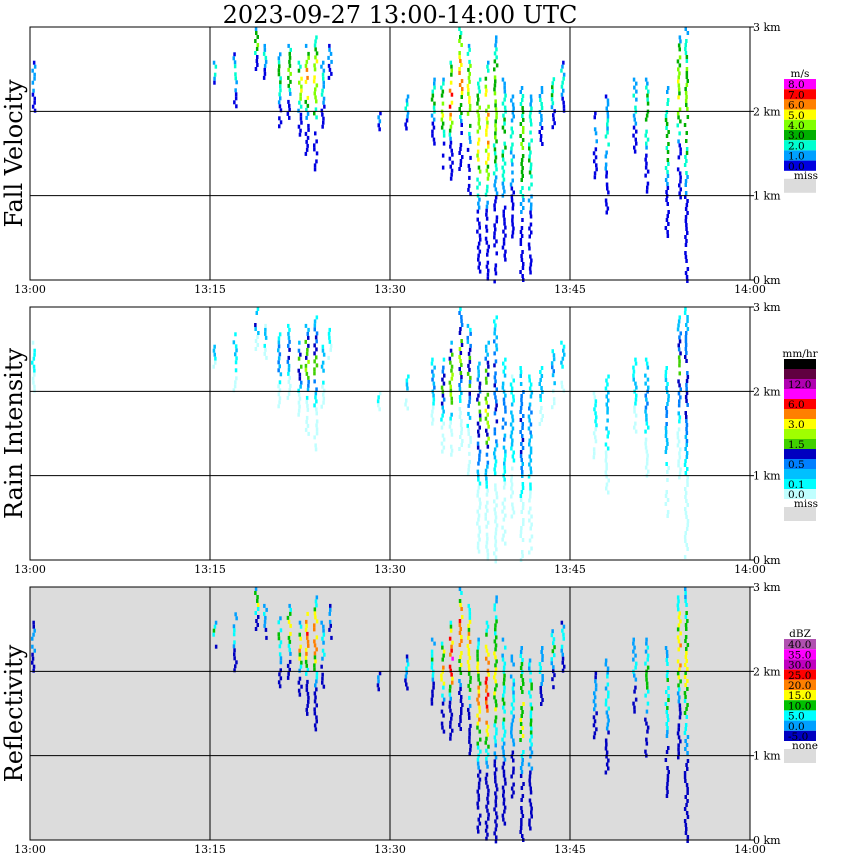 The image size is (850, 868). Describe the element at coordinates (30, 289) in the screenshot. I see `x-tick-label: 13:00` at that location.